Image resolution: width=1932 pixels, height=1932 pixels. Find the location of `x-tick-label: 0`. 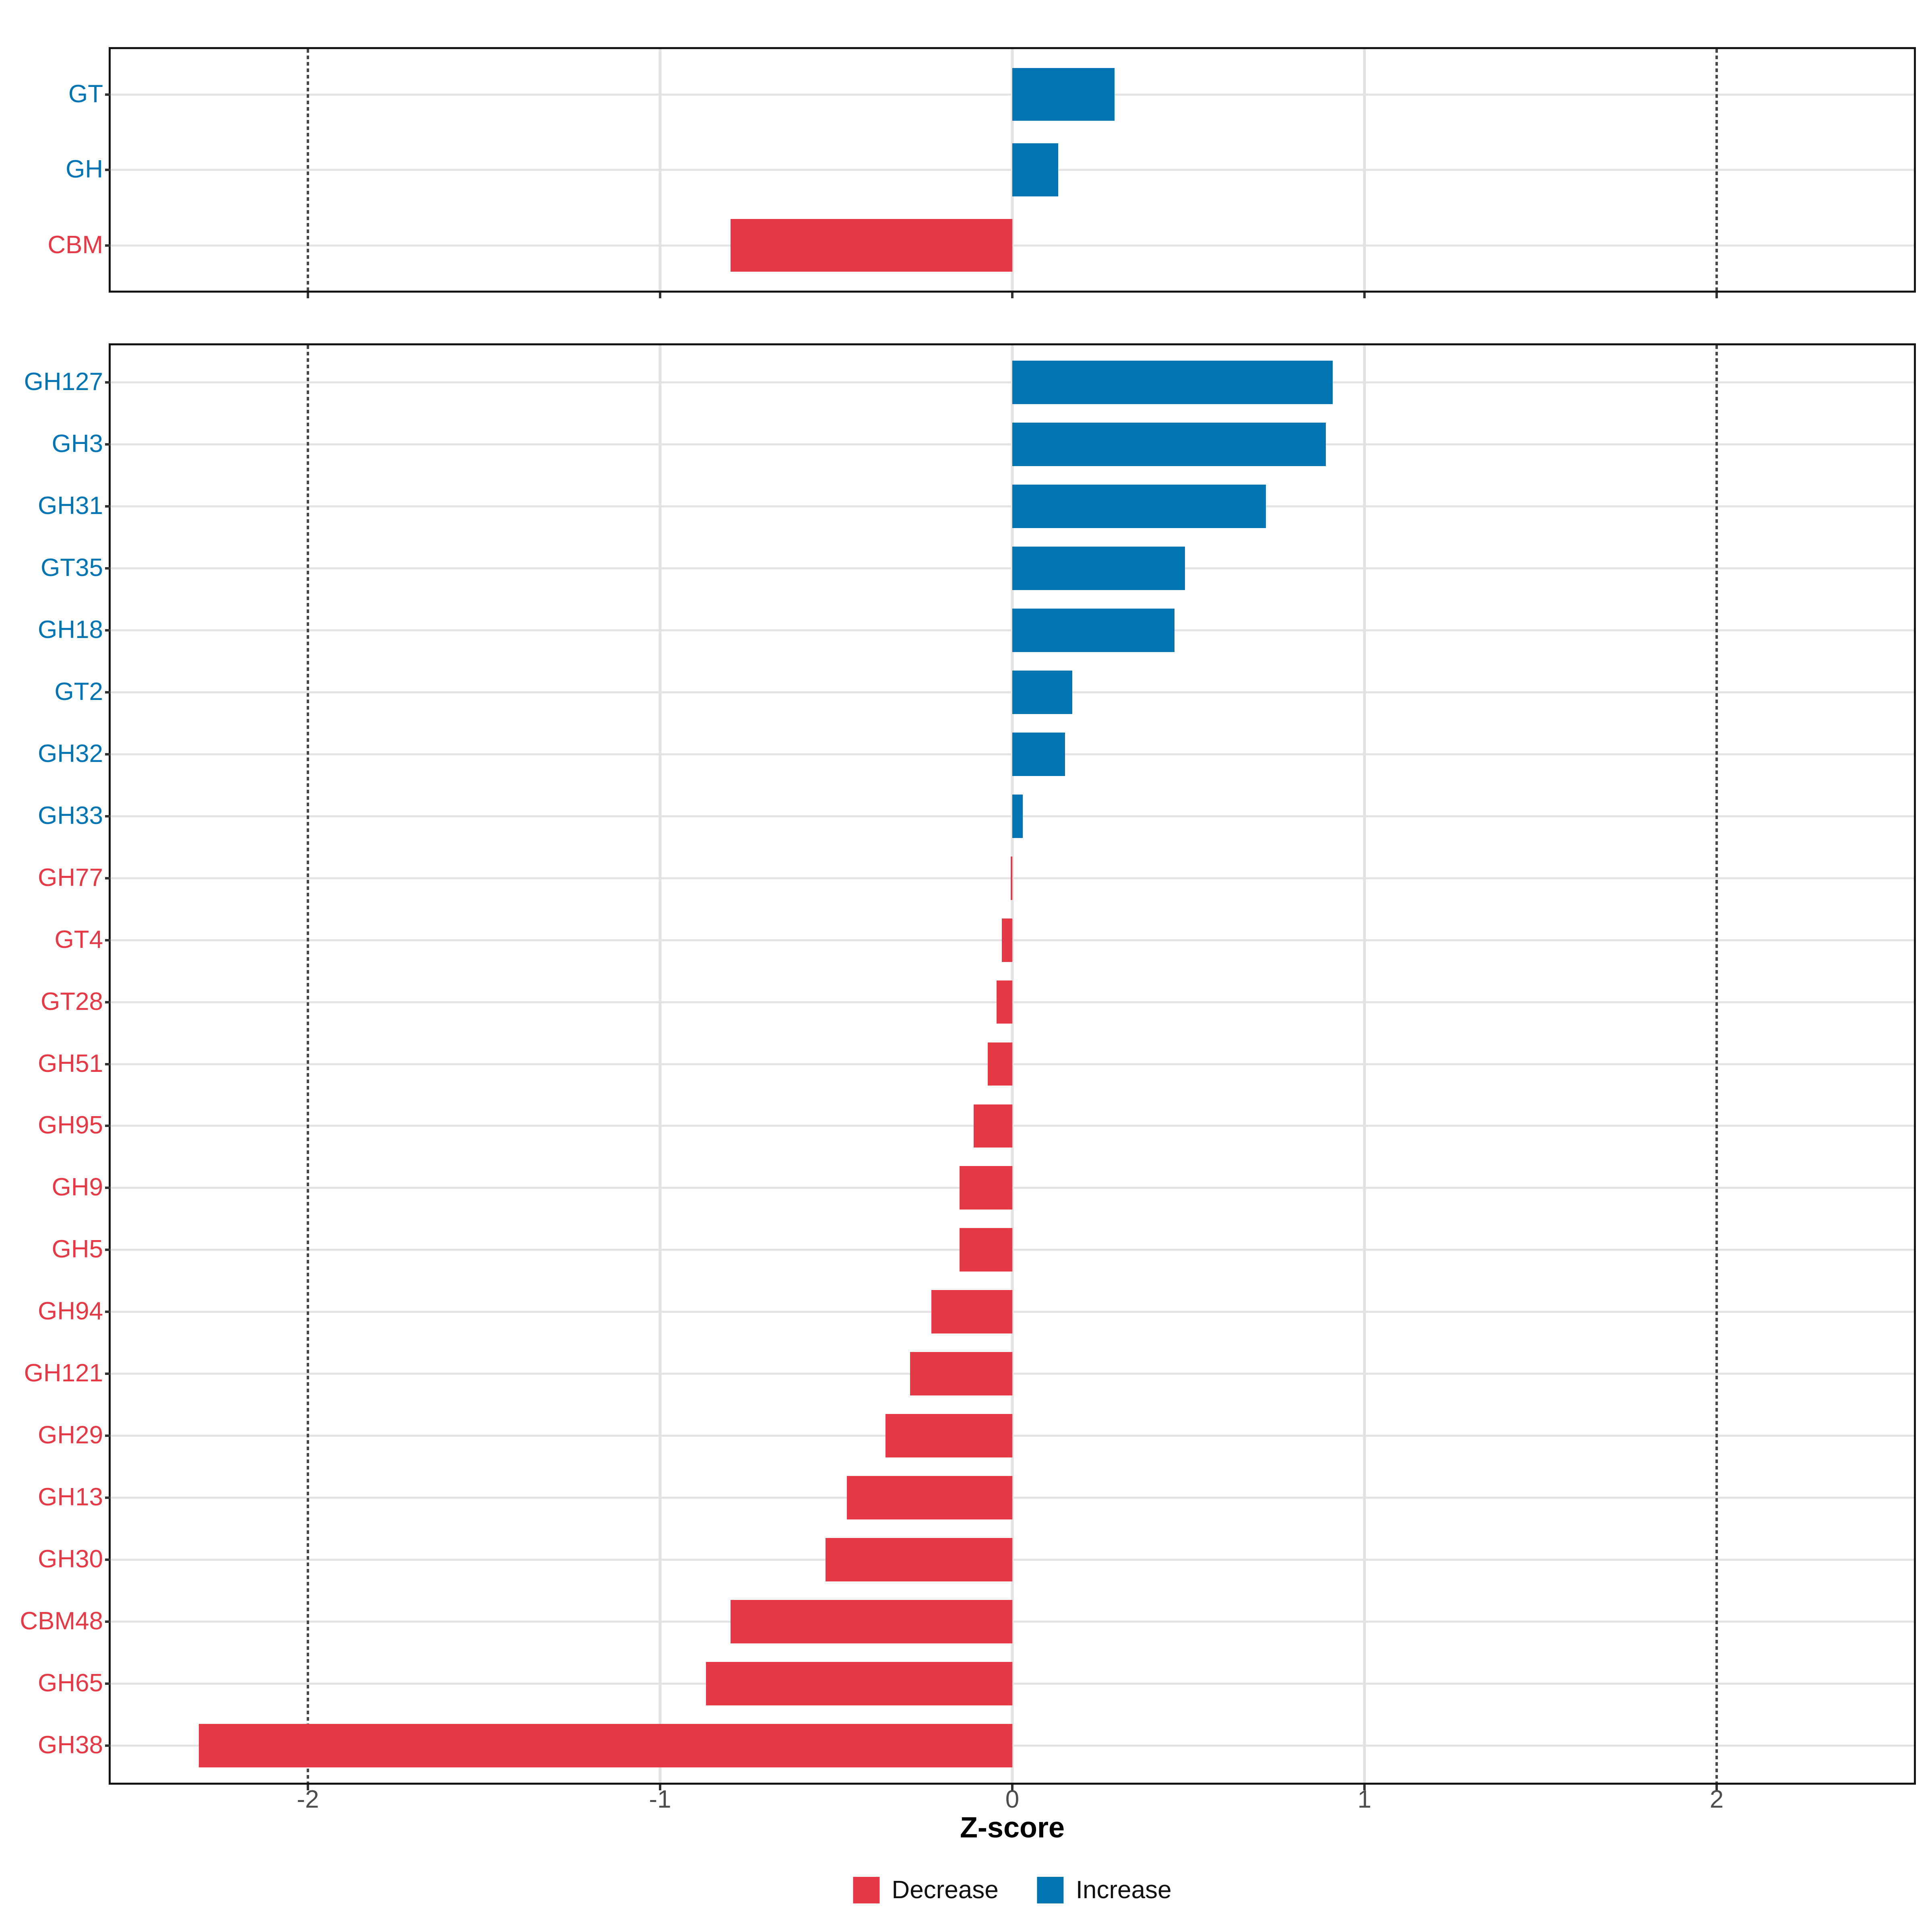

x-tick-label: 0 is located at coordinates (1012, 1799).